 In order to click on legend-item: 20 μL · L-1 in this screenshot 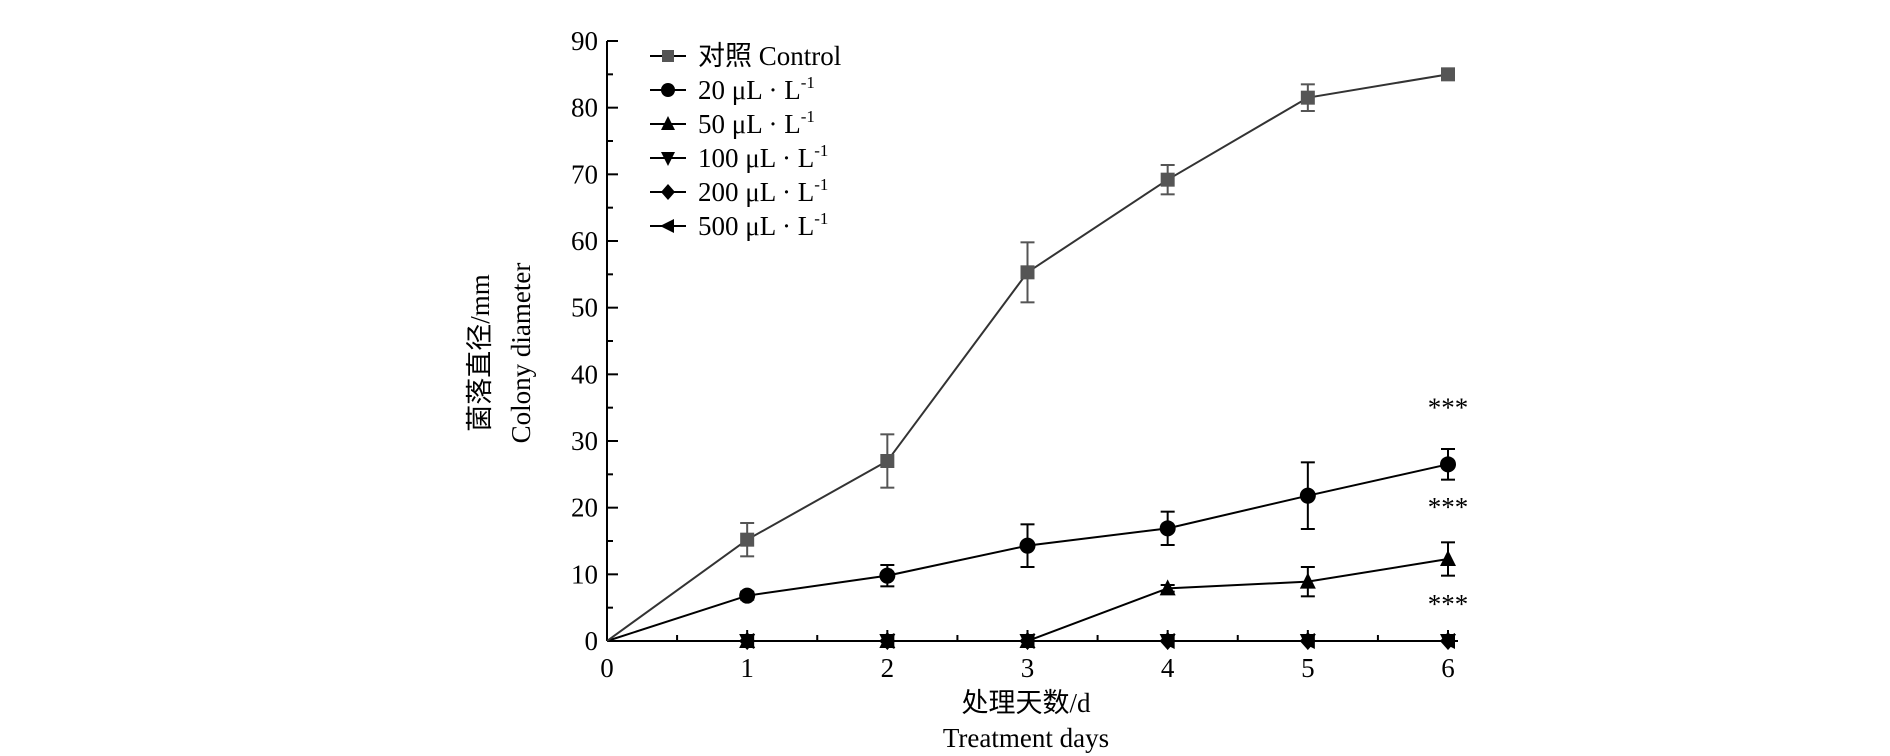, I will do `click(732, 89)`.